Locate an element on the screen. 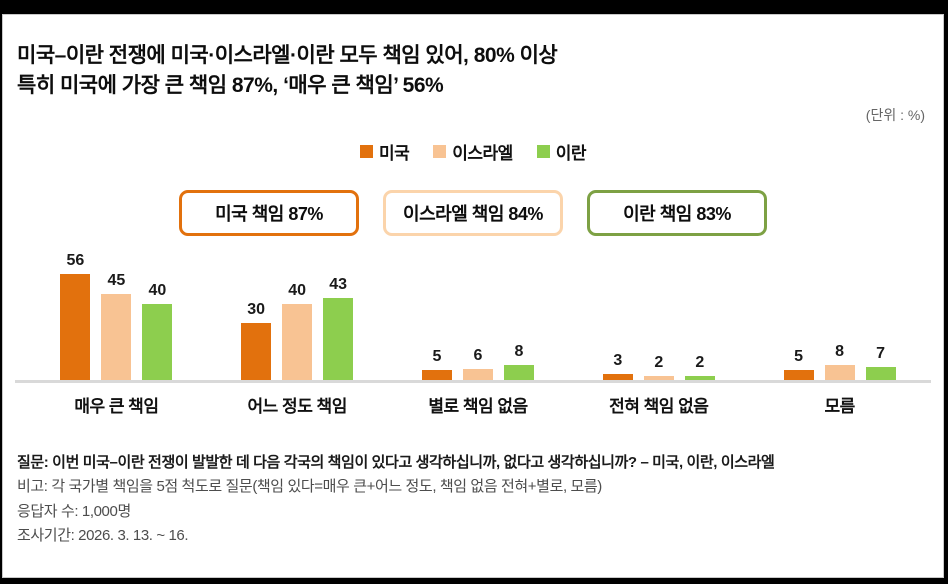 The height and width of the screenshot is (584, 948). bar-group: 30 40 43 is located at coordinates (297, 327).